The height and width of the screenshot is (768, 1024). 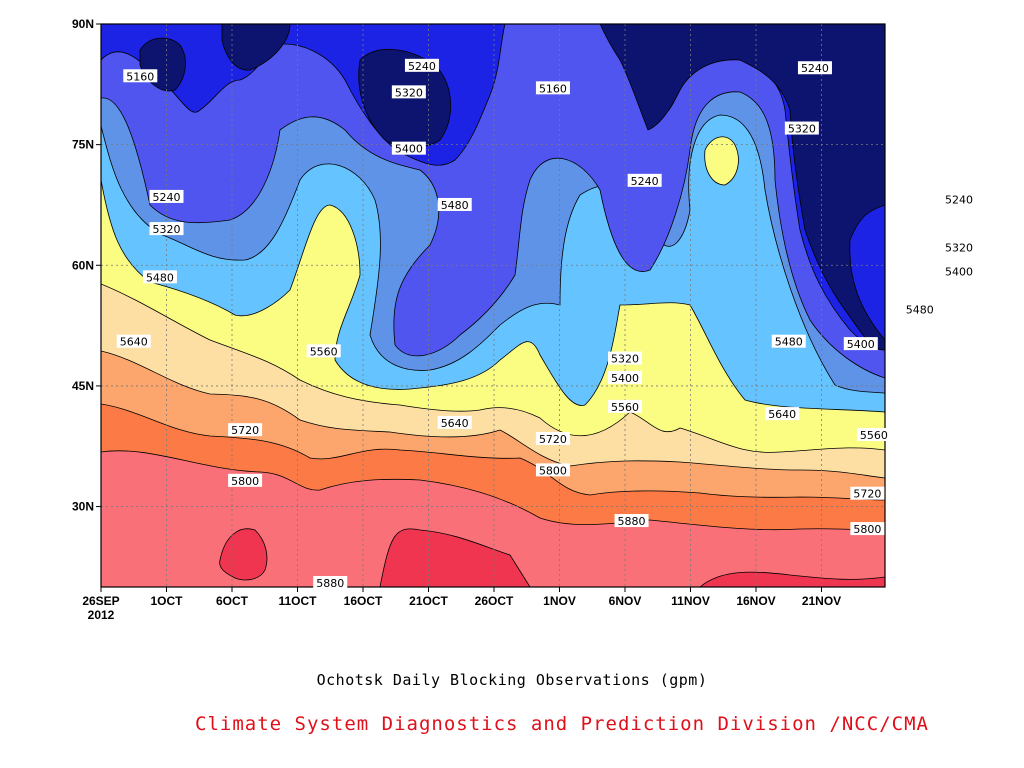 I want to click on x-tick-label: 26SEP, so click(x=100, y=601).